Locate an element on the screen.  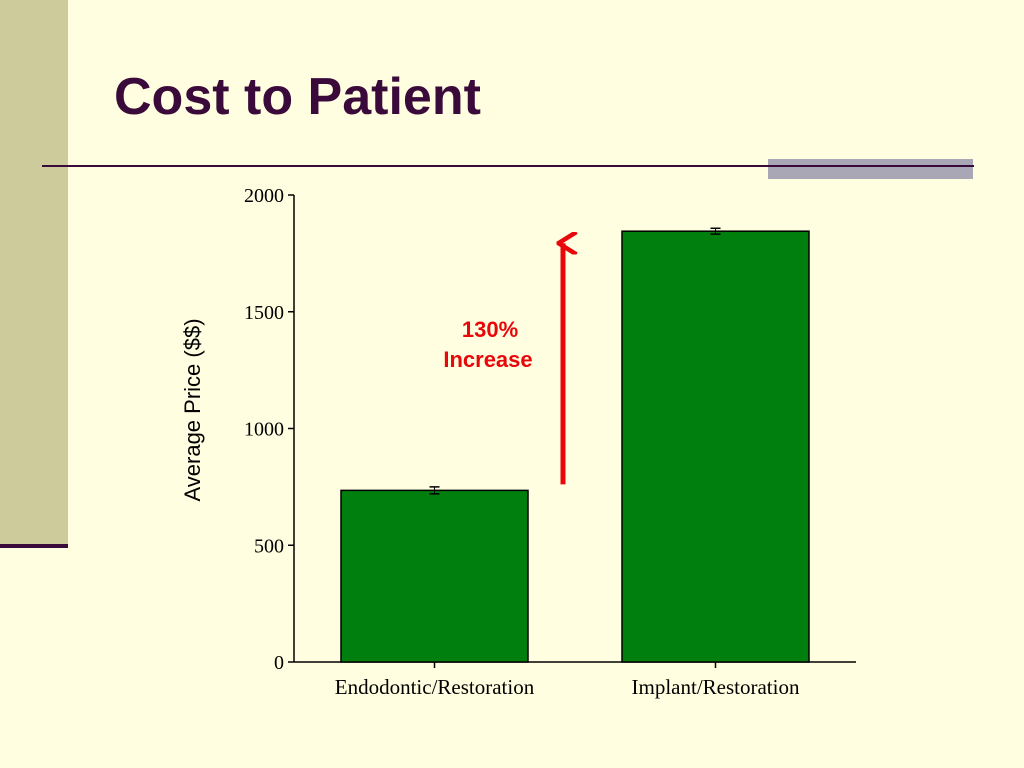
y-tick-label: 500 is located at coordinates (269, 546).